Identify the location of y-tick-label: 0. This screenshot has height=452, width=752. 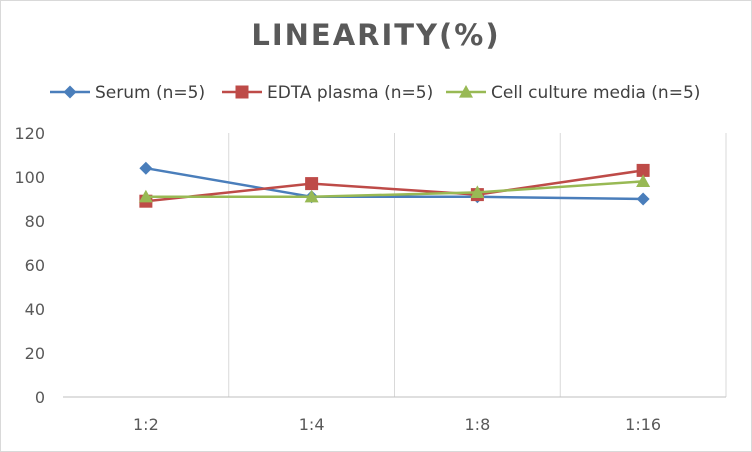
(40, 397).